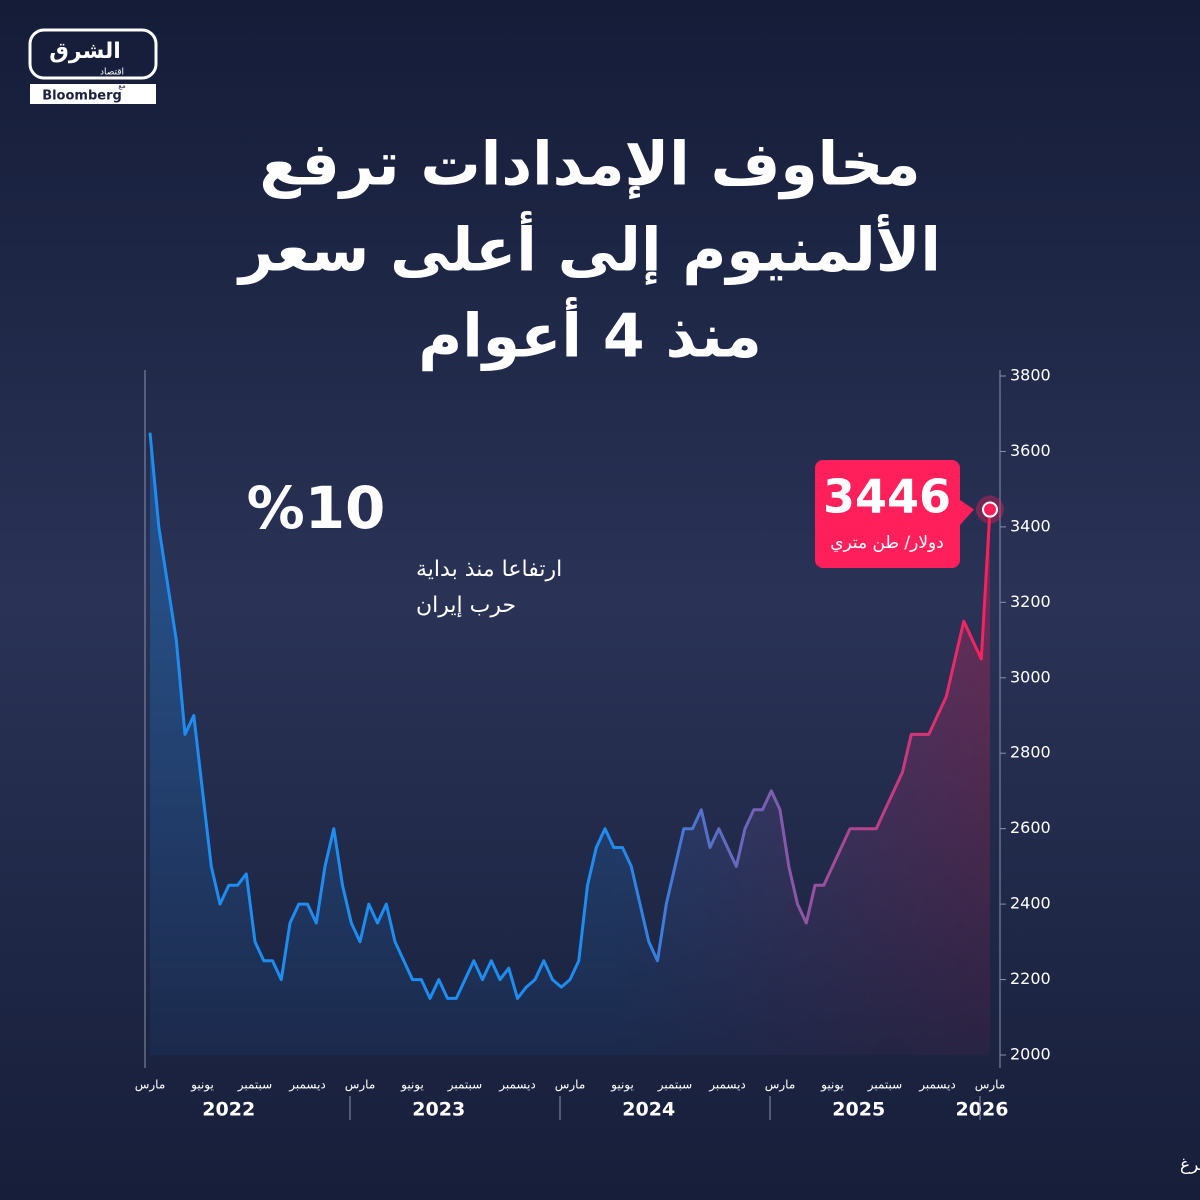  What do you see at coordinates (967, 512) in the screenshot?
I see `badge-pointer` at bounding box center [967, 512].